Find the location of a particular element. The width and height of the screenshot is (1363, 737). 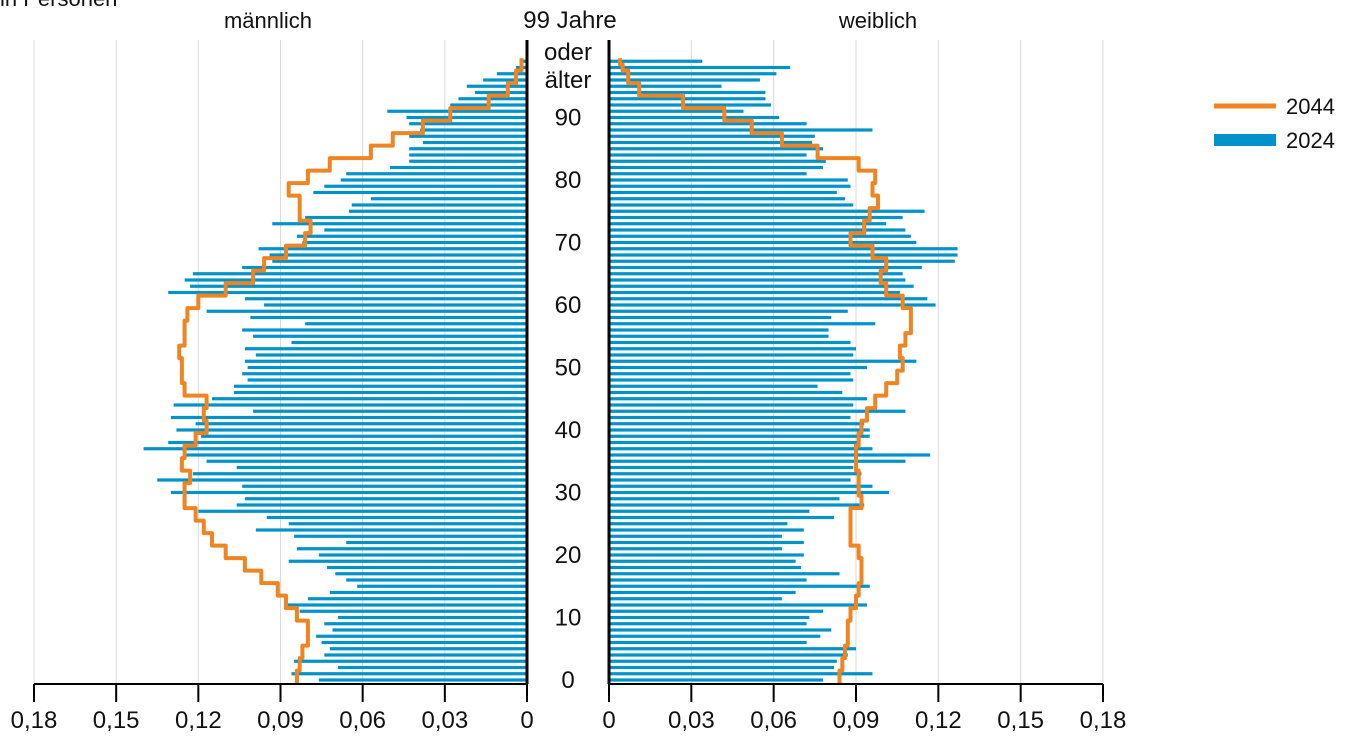

header-female: weiblich is located at coordinates (877, 20).